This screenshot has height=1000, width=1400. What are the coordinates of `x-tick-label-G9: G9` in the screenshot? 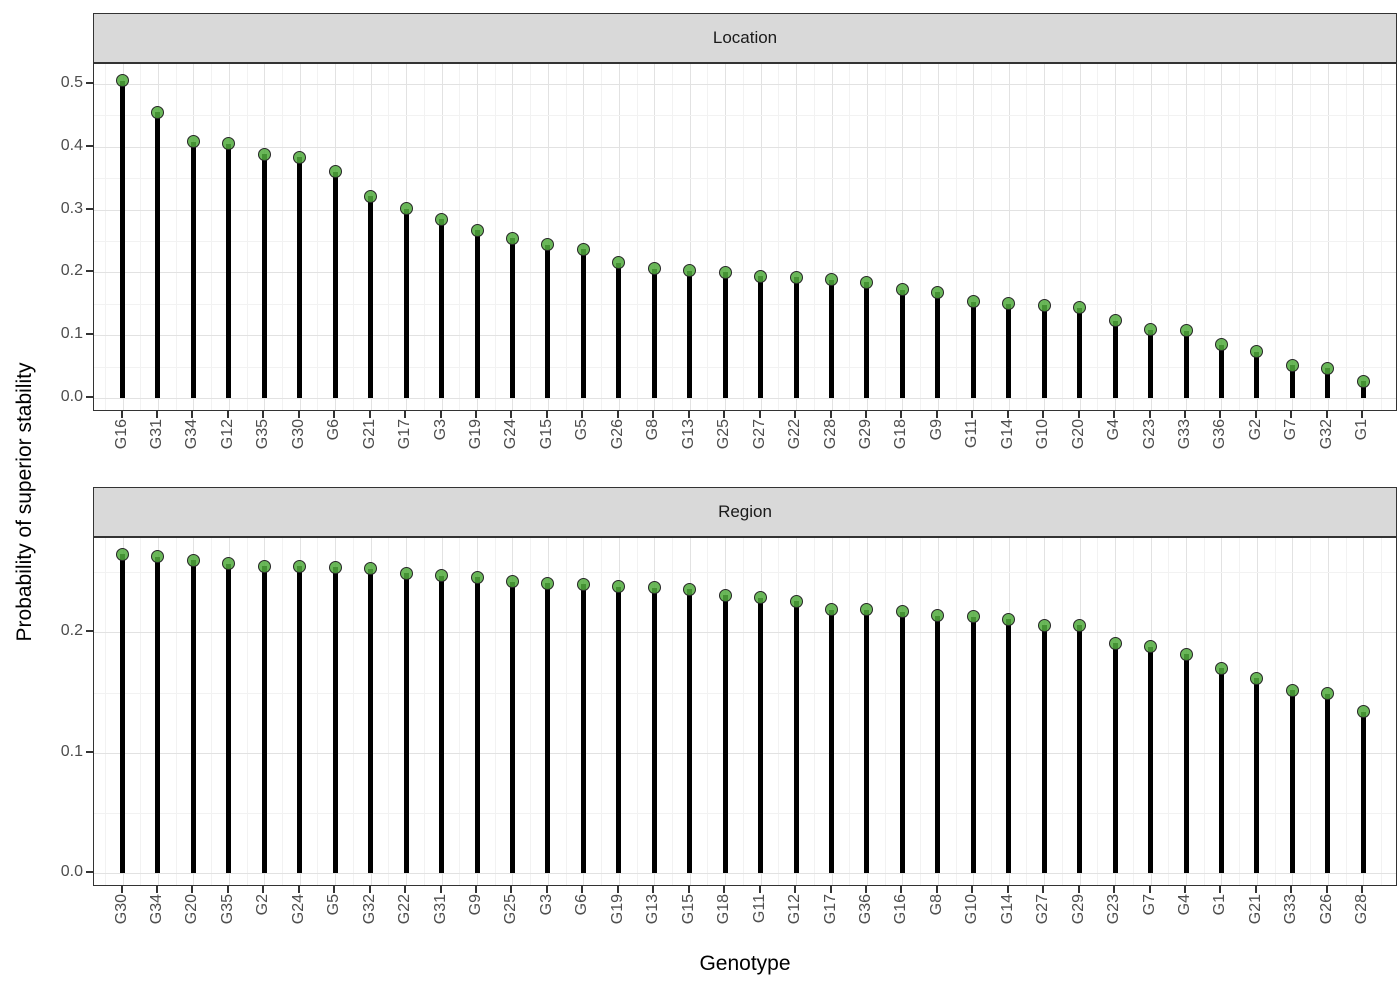 It's located at (936, 430).